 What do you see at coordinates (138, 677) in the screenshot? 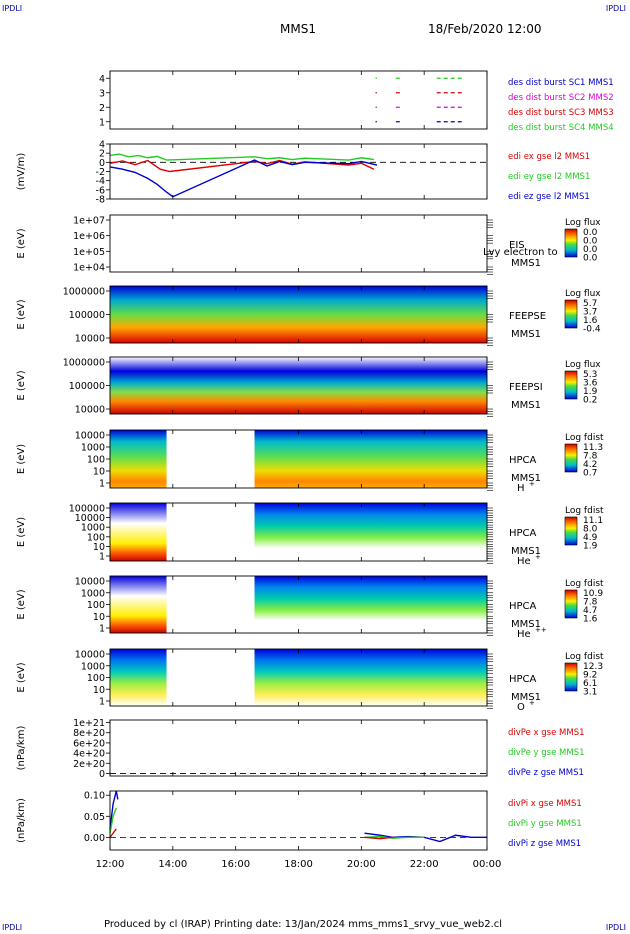
I see `heatmap-cell` at bounding box center [138, 677].